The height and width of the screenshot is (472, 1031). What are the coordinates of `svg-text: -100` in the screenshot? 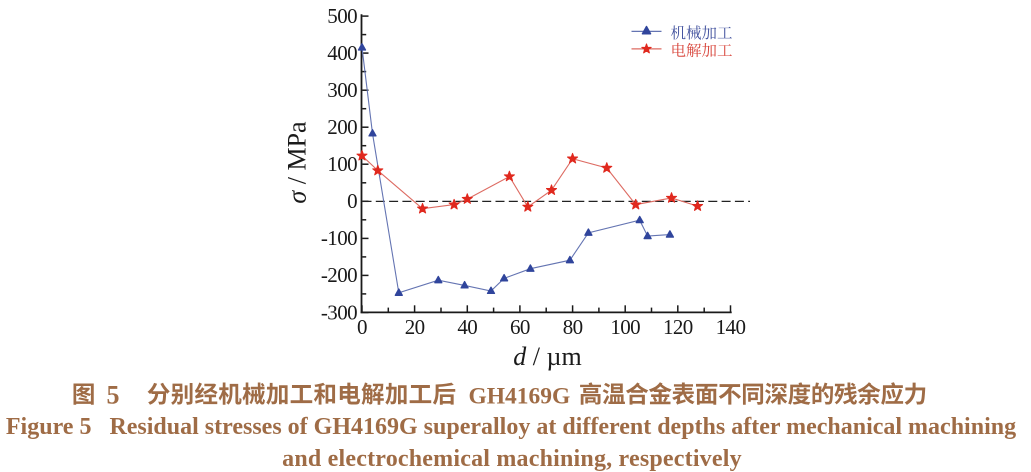 It's located at (339, 238).